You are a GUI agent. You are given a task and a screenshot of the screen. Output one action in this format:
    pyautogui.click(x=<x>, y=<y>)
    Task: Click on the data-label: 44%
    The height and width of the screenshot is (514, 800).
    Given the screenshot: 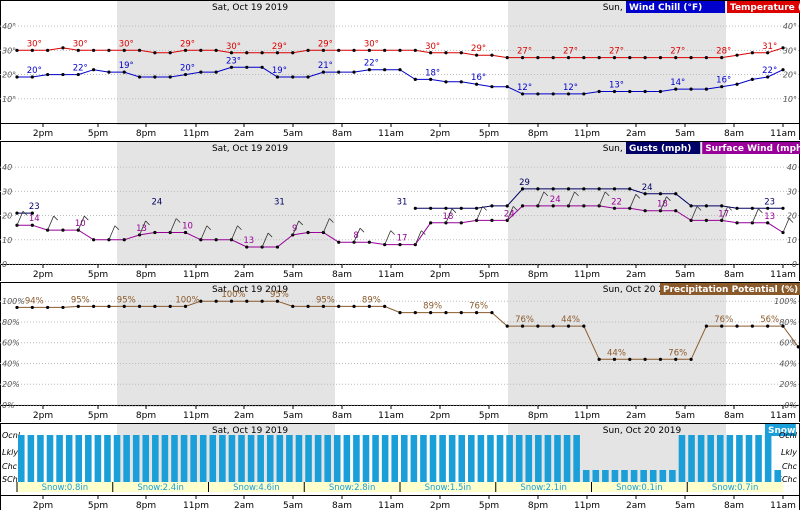 What is the action you would take?
    pyautogui.click(x=616, y=353)
    